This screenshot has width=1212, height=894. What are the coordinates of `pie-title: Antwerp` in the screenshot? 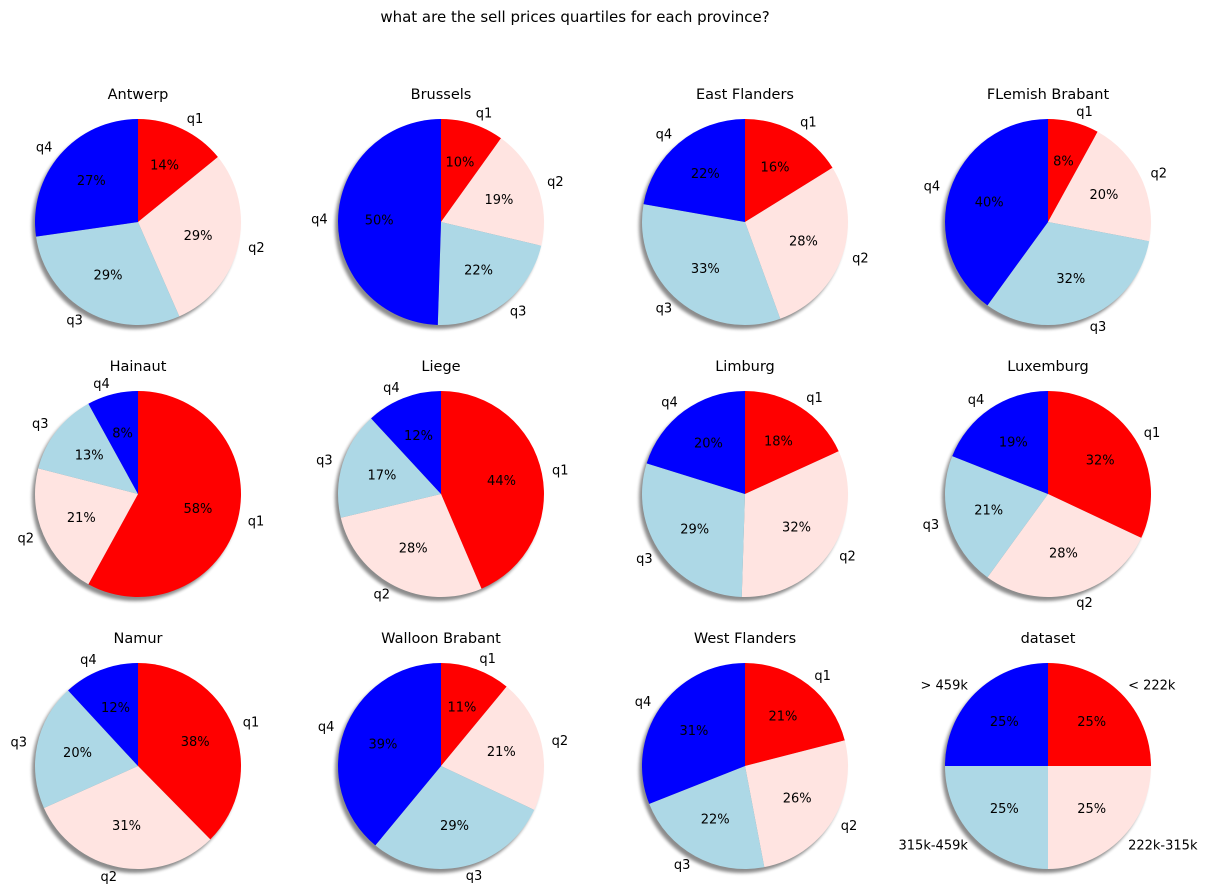 It's located at (138, 95).